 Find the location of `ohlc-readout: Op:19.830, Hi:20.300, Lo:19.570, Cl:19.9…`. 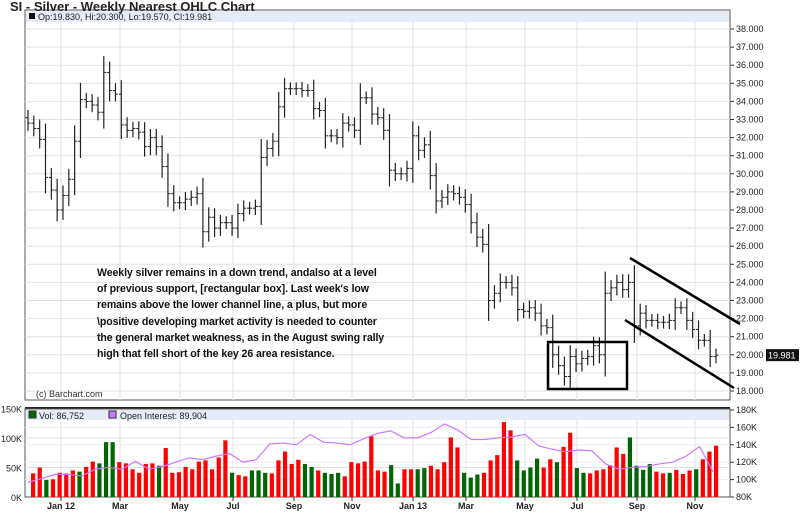

ohlc-readout: Op:19.830, Hi:20.300, Lo:19.570, Cl:19.9… is located at coordinates (125, 17).